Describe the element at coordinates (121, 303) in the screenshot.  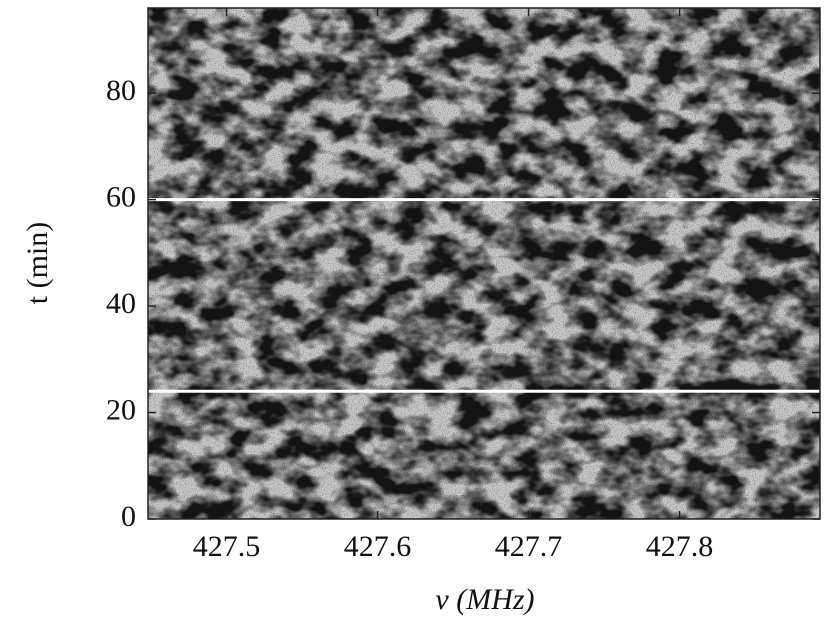
I see `y-tick-label: 40` at that location.